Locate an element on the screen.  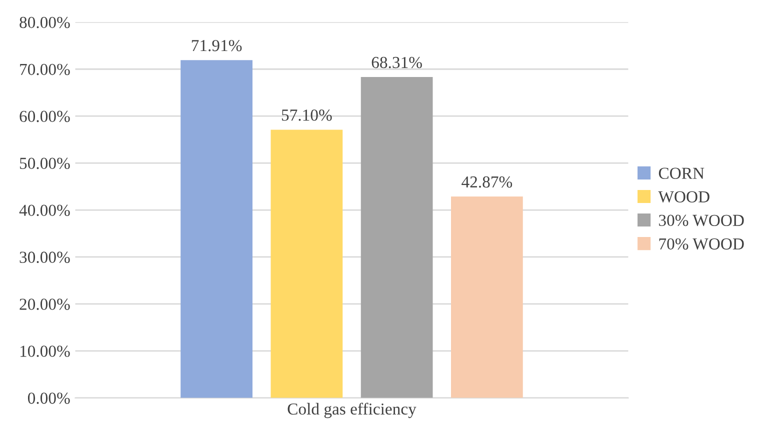
legend-label: CORN is located at coordinates (681, 173).